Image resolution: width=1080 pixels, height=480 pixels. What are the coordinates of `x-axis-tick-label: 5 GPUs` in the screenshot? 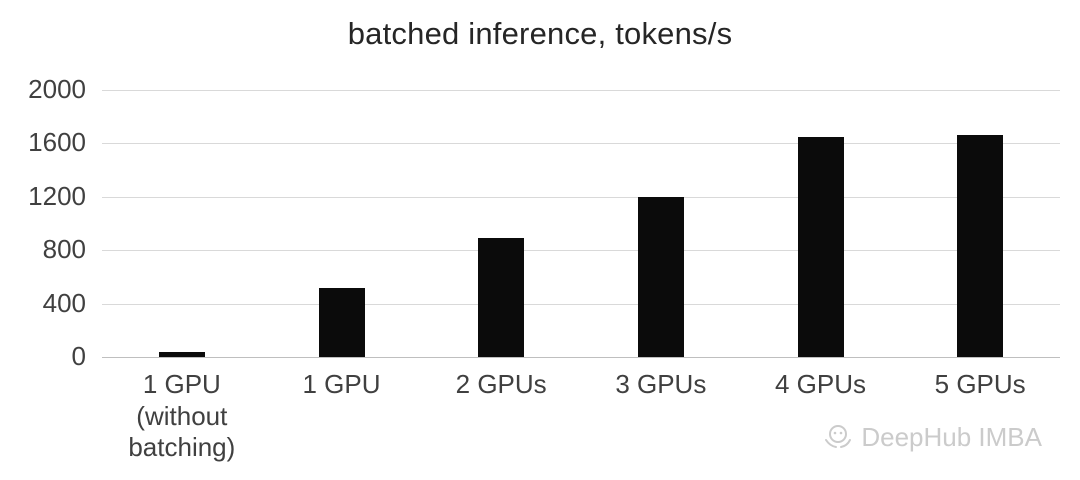 It's located at (980, 384).